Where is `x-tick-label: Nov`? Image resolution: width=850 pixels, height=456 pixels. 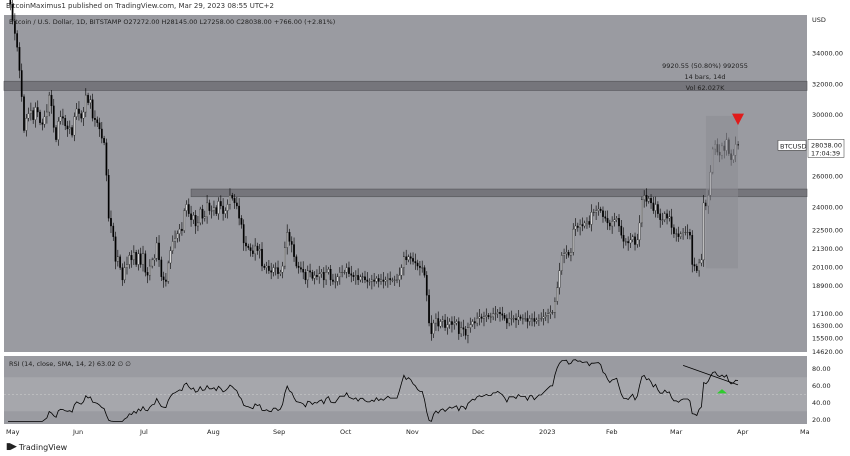 x-tick-label: Nov is located at coordinates (412, 432).